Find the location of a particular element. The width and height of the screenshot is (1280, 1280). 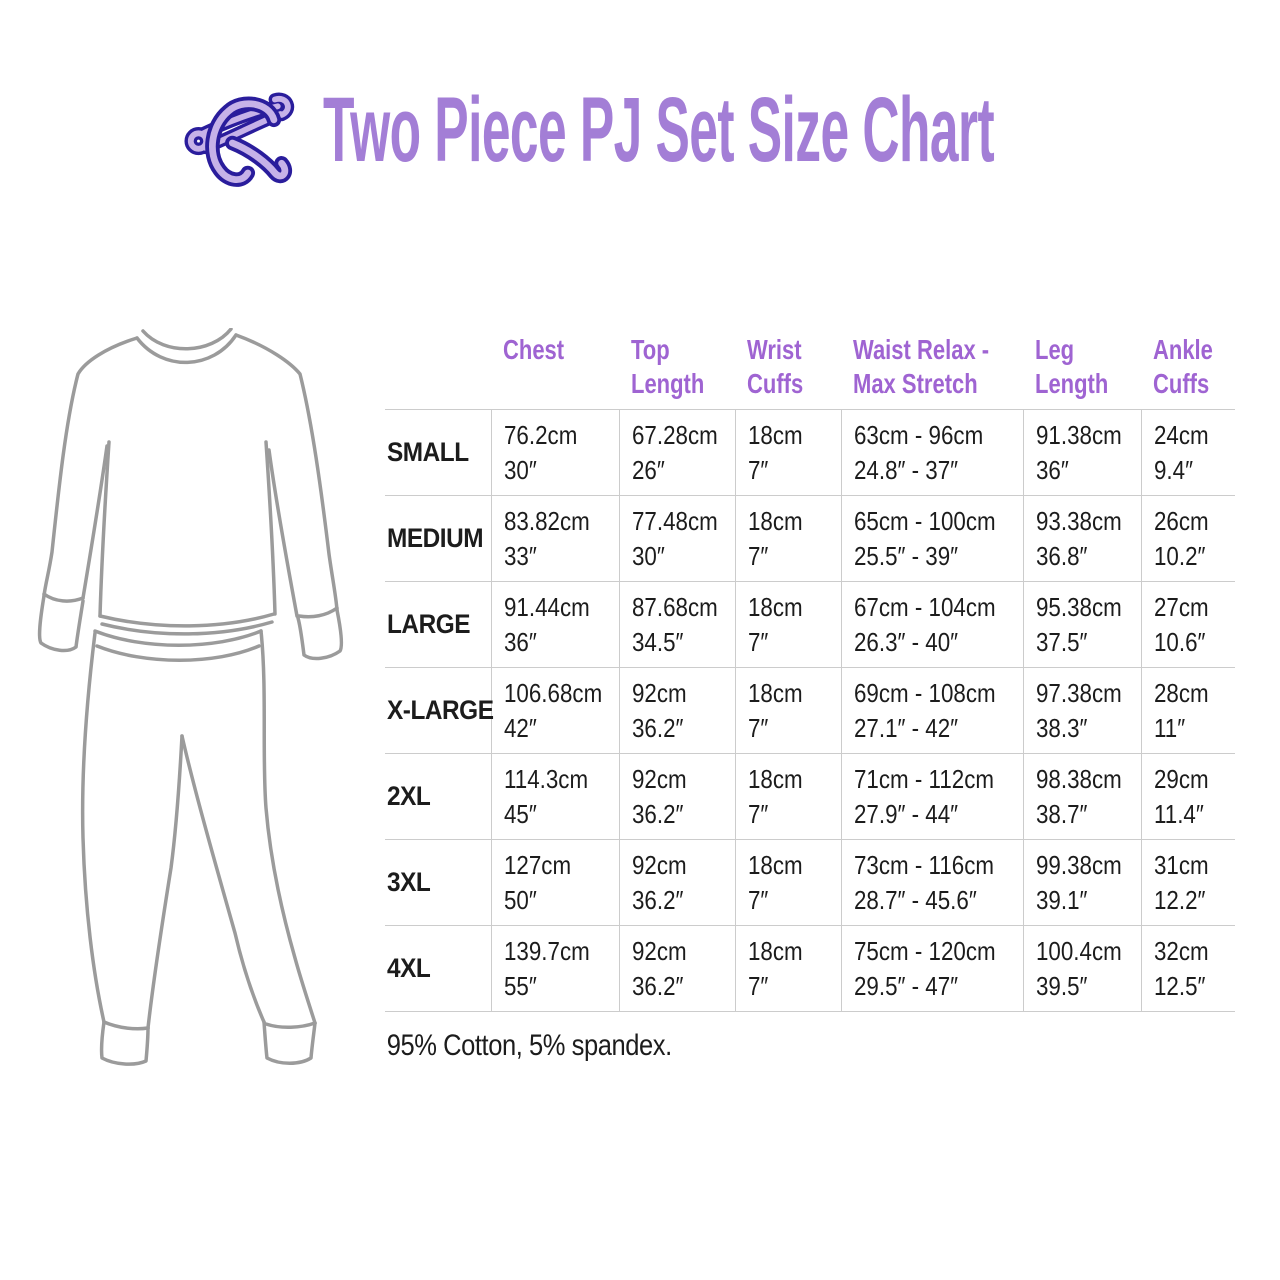

letter-k-icon is located at coordinates (249, 141).